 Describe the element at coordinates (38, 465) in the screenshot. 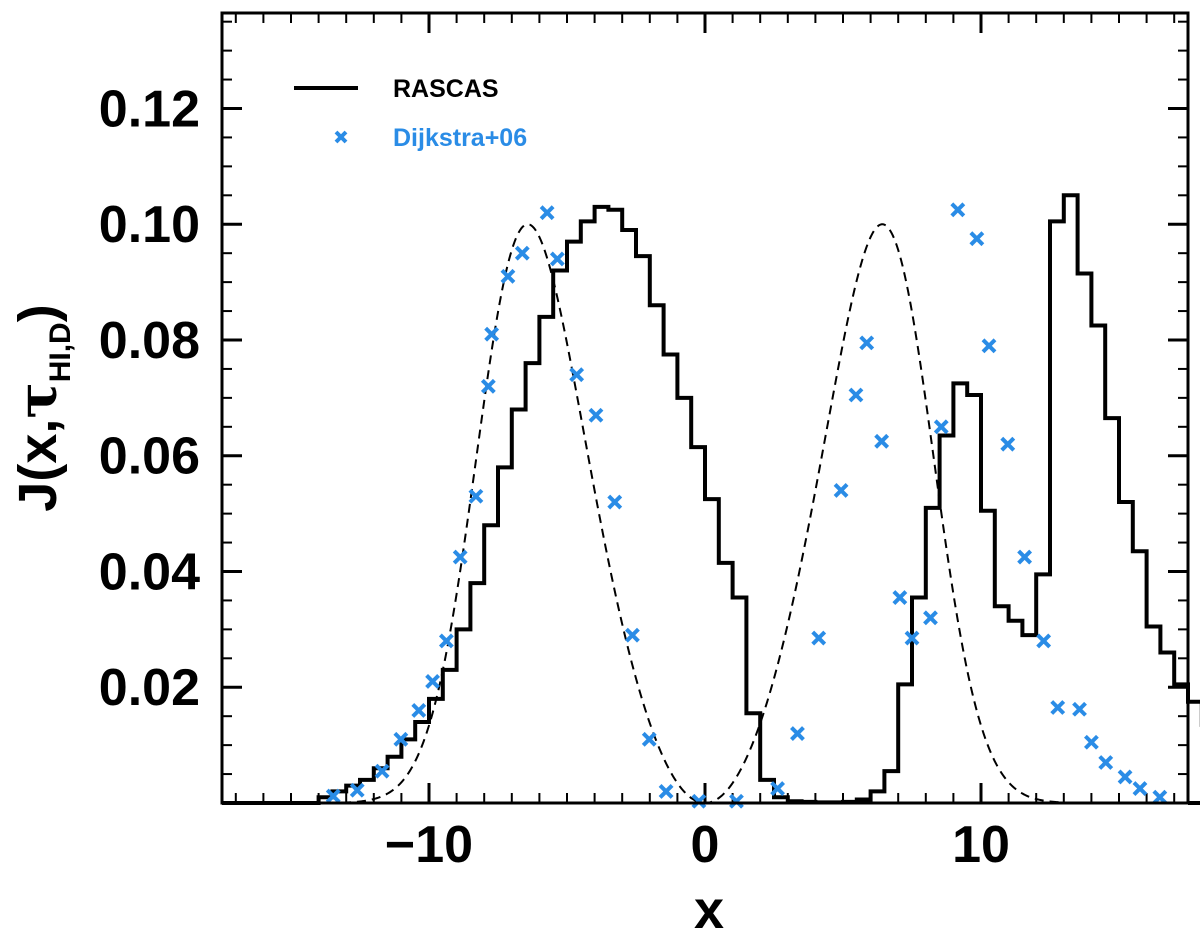

I see `y-axis-label-main: J(x,` at that location.